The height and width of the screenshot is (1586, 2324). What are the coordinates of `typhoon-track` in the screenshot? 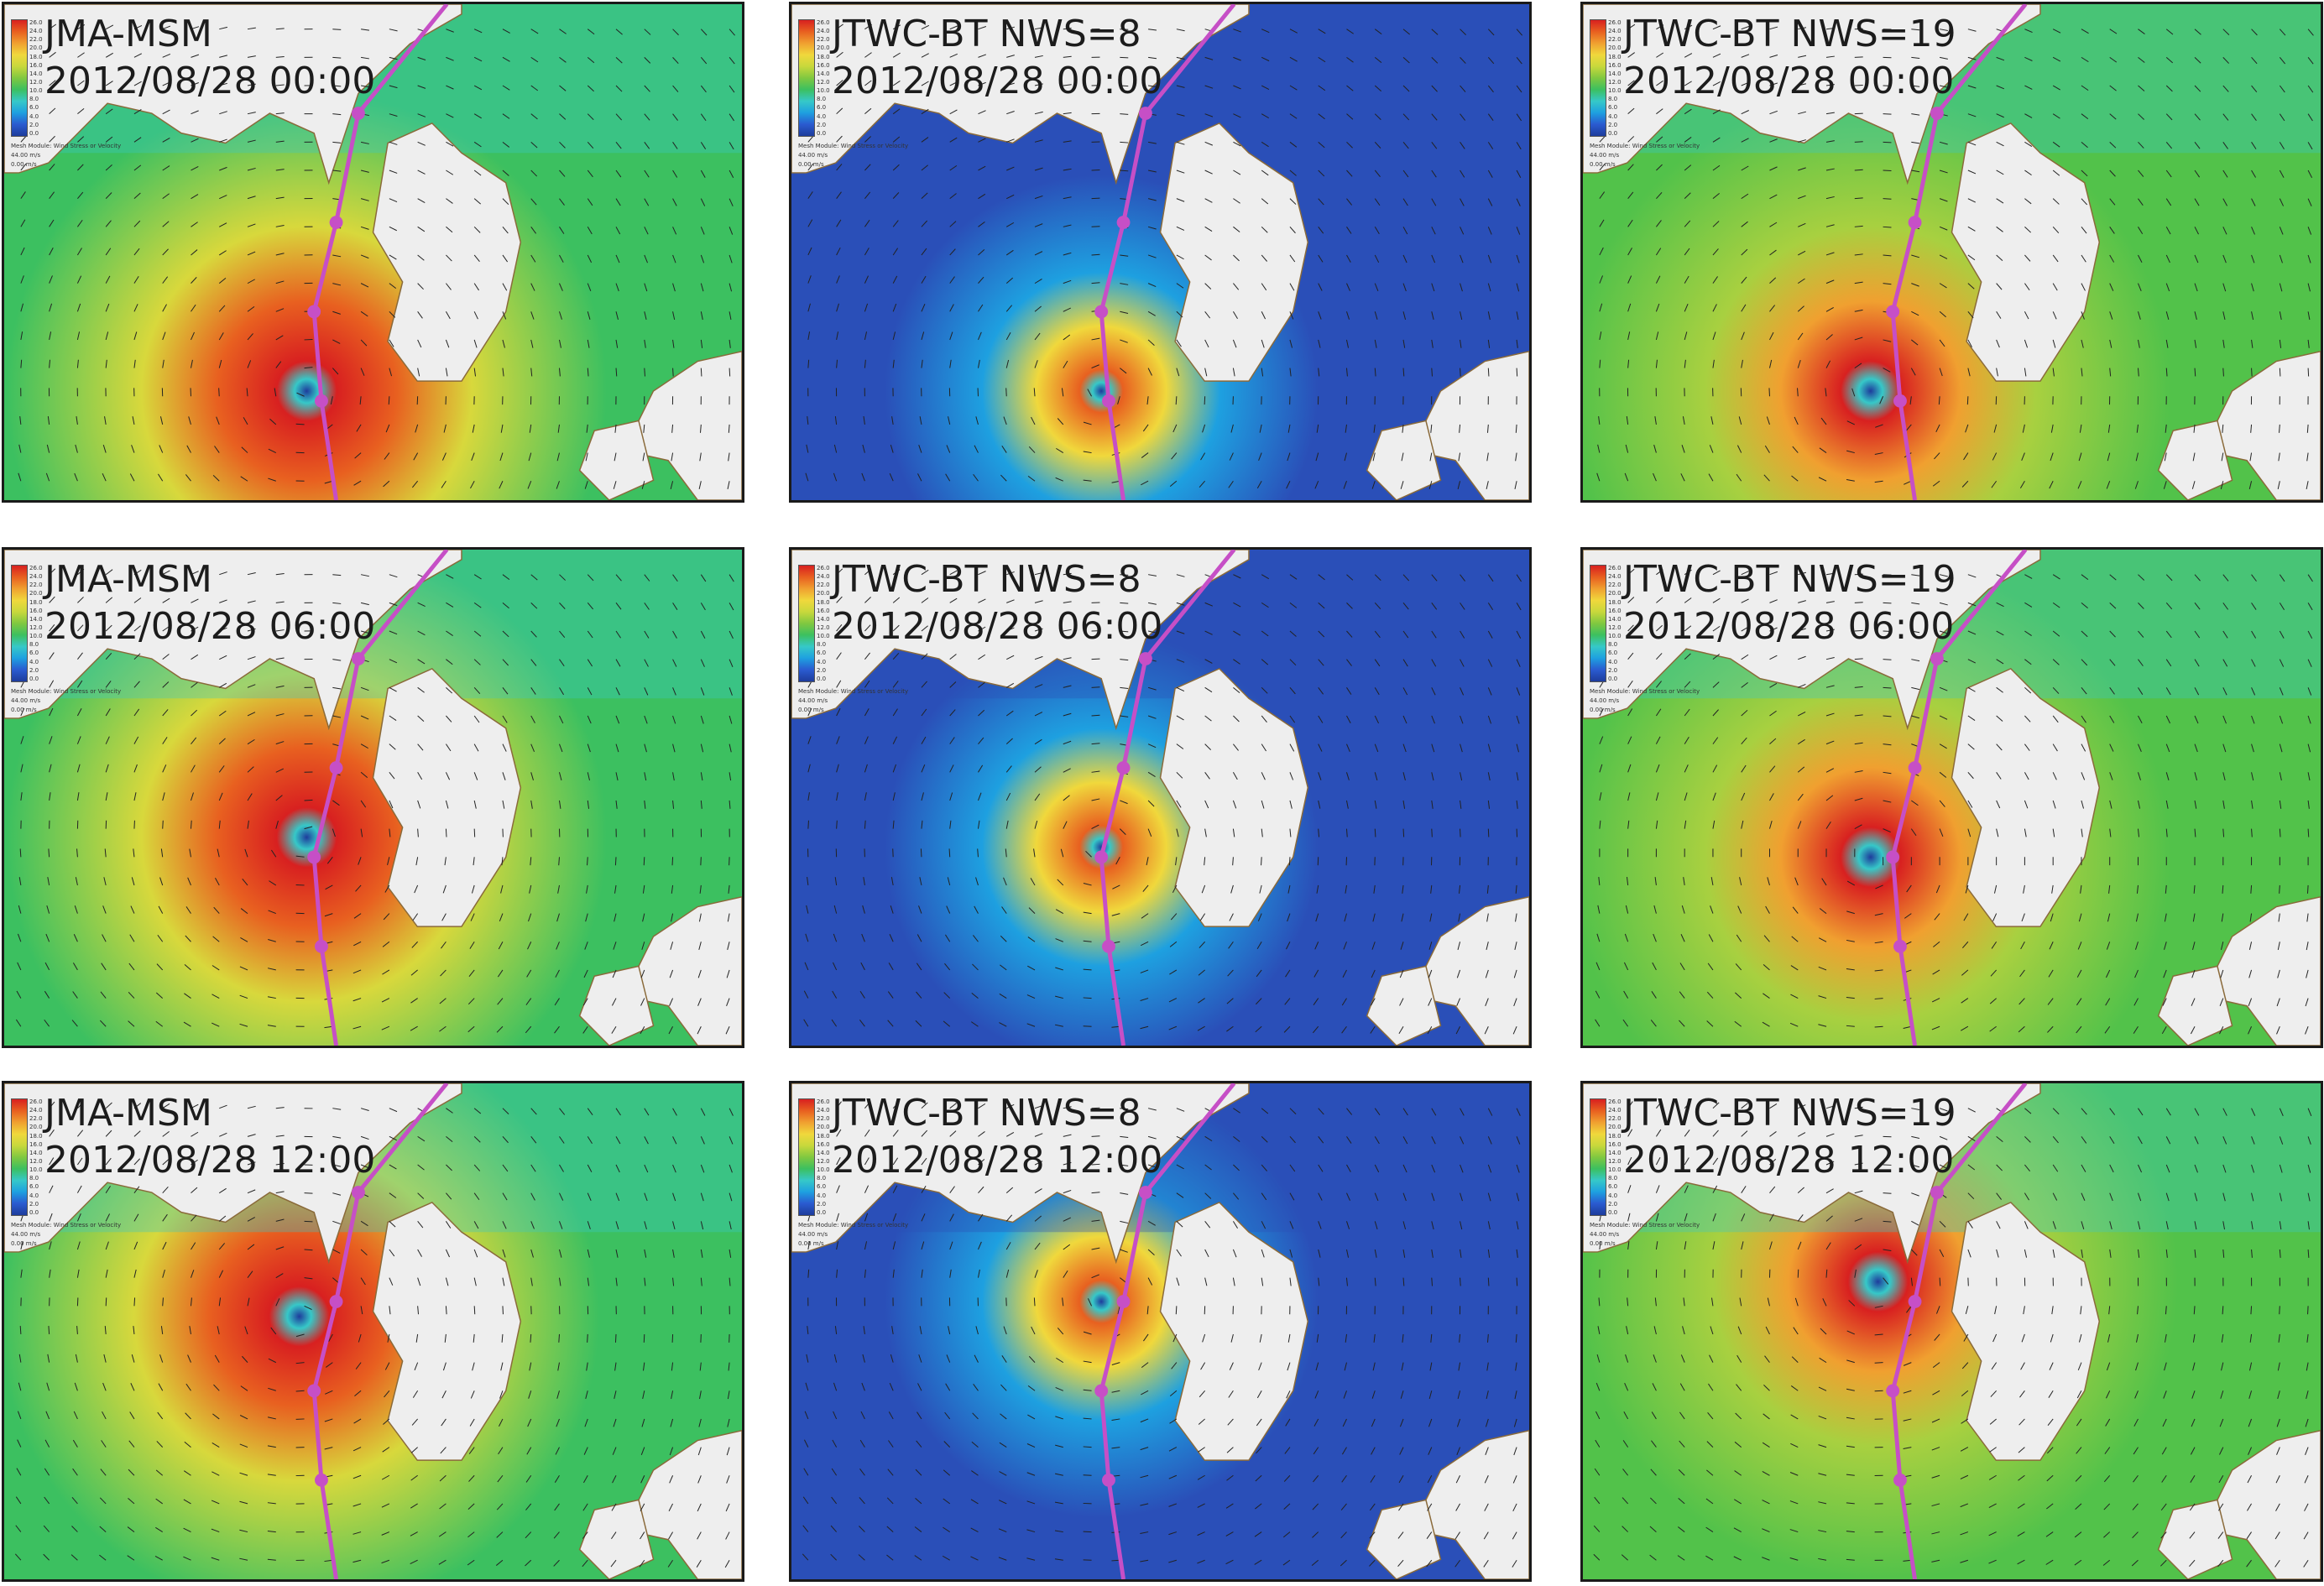 It's located at (380, 1331).